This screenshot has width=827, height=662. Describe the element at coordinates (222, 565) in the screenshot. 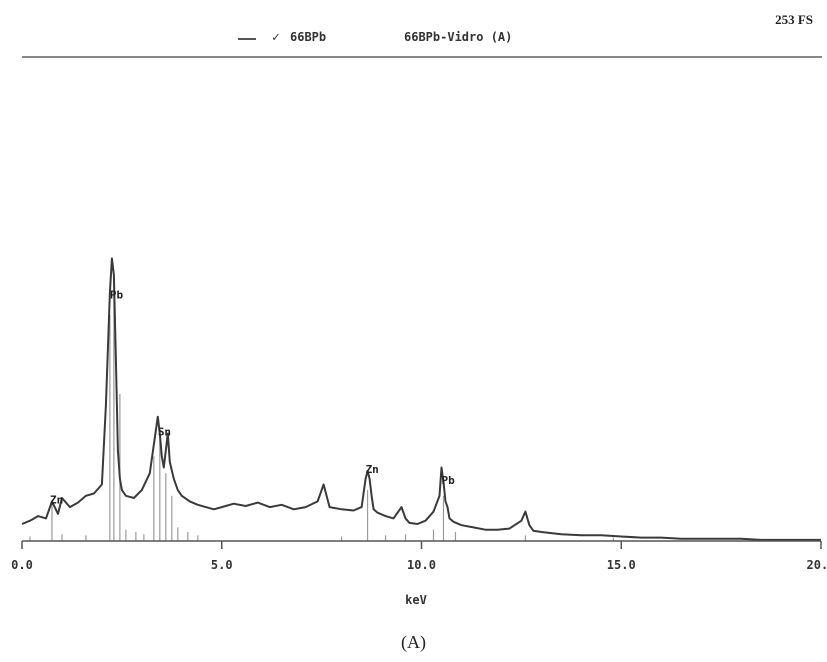

I see `x-tick-label: 5.0` at that location.